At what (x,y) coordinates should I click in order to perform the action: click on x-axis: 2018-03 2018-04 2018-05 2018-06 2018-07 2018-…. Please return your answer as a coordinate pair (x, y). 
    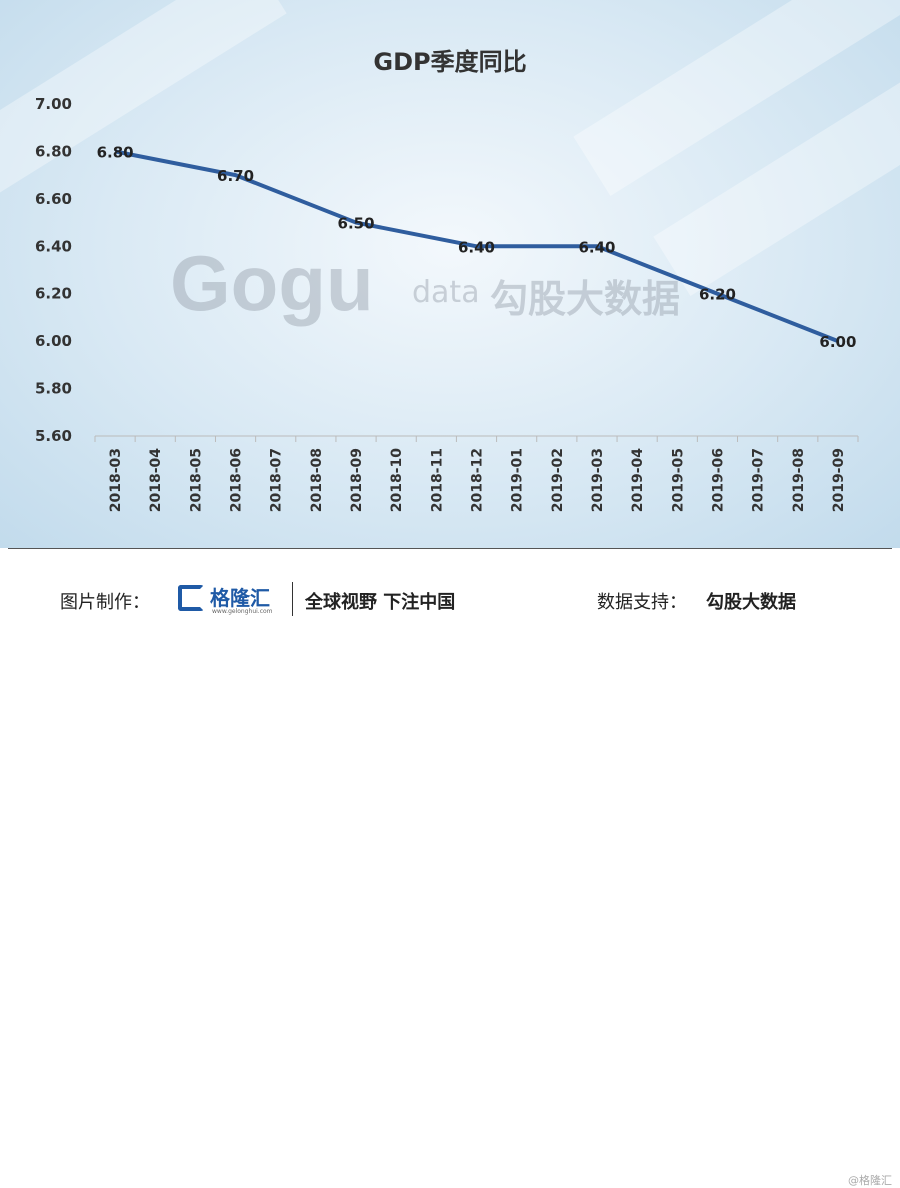
    Looking at the image, I should click on (476, 474).